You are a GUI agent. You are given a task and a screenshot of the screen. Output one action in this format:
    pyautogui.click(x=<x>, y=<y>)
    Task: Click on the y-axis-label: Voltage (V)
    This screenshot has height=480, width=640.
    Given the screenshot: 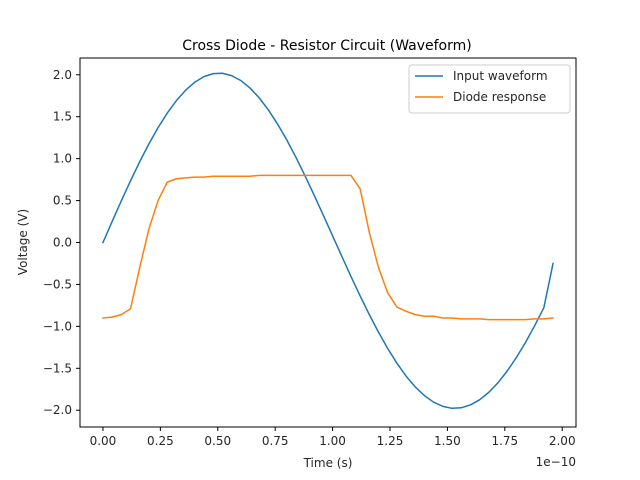 What is the action you would take?
    pyautogui.click(x=23, y=242)
    